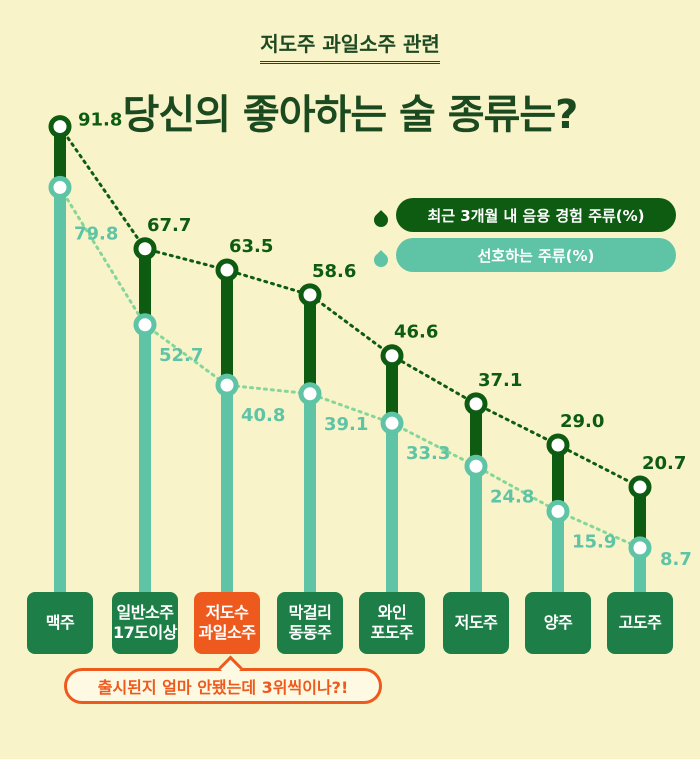 This screenshot has height=759, width=700. Describe the element at coordinates (594, 541) in the screenshot. I see `value-label-preference-6: 15.9` at that location.